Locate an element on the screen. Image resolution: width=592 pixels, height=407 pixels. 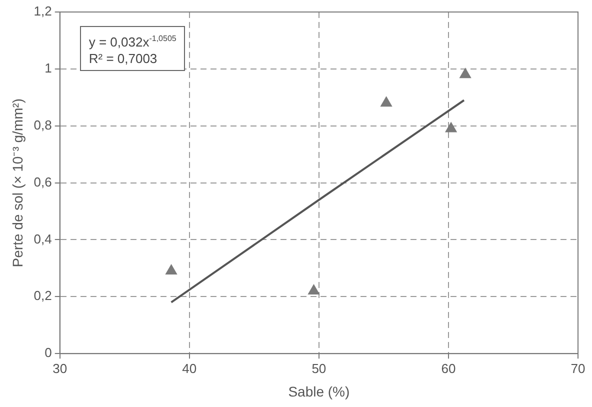
y-tick-label: 0,2 is located at coordinates (43, 296).